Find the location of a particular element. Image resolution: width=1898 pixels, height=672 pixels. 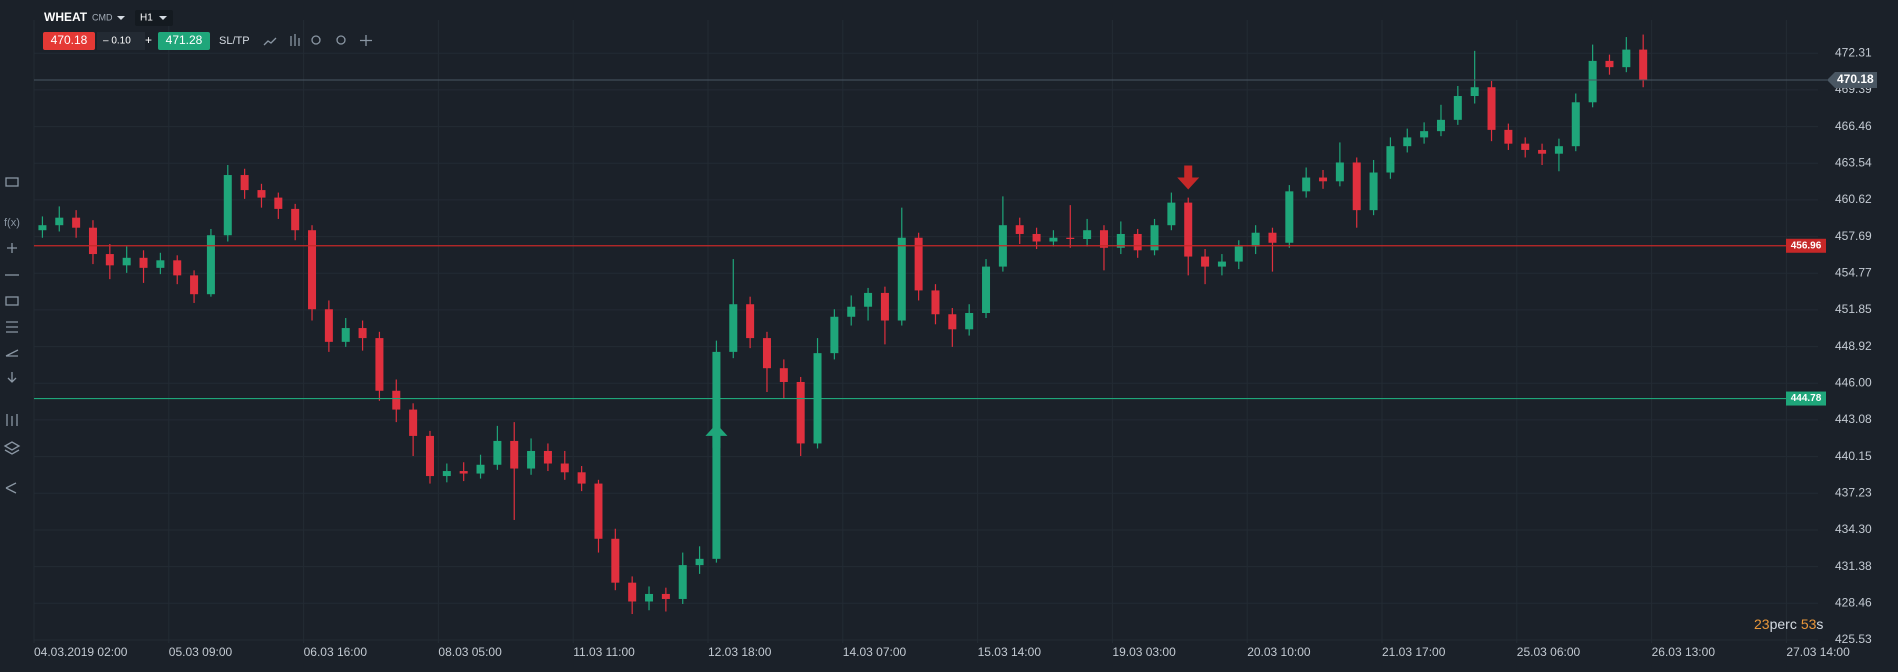

tool-indicator: f(x) is located at coordinates (12, 223).